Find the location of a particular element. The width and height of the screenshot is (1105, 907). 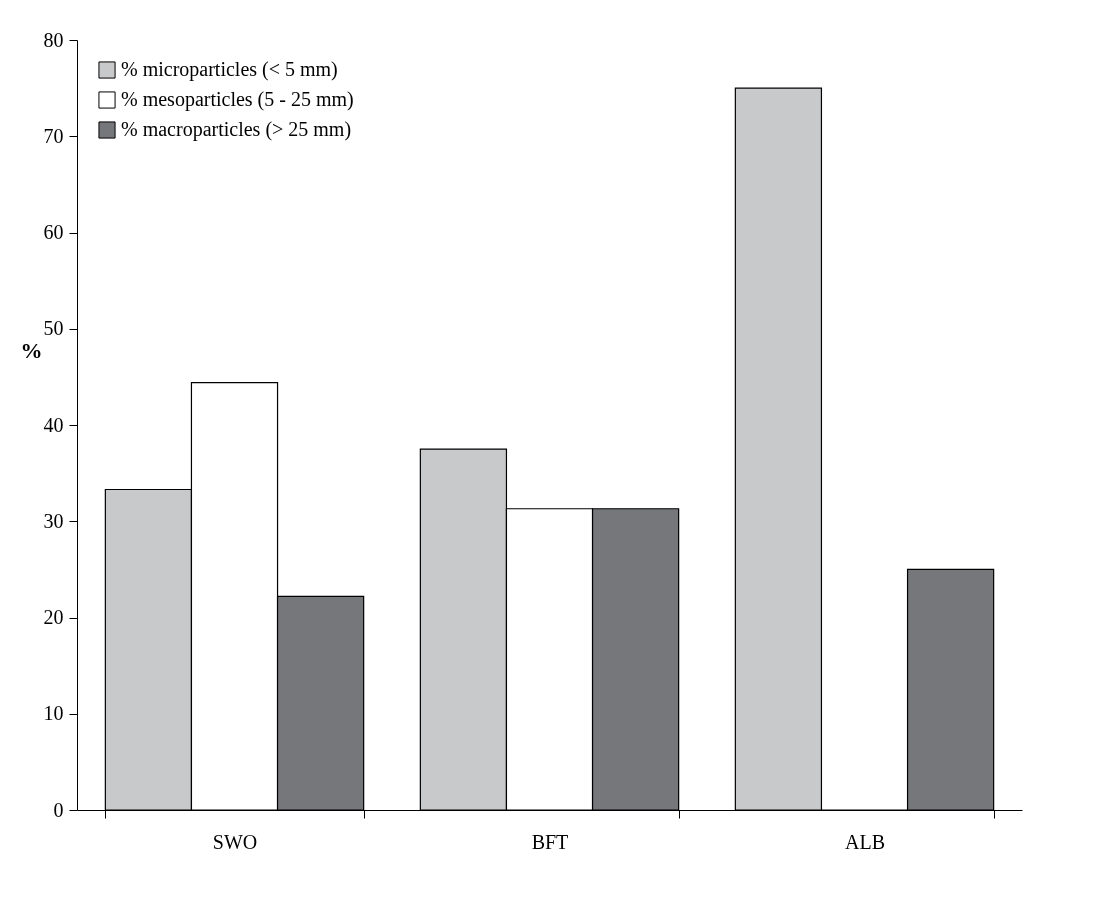

x-tick-label: ALB is located at coordinates (865, 841).